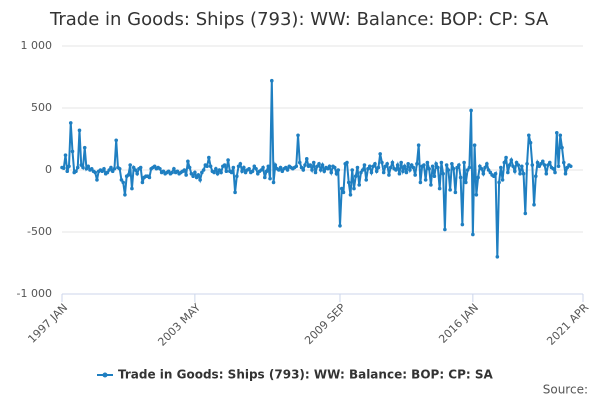  I want to click on source: Source:, so click(565, 390).